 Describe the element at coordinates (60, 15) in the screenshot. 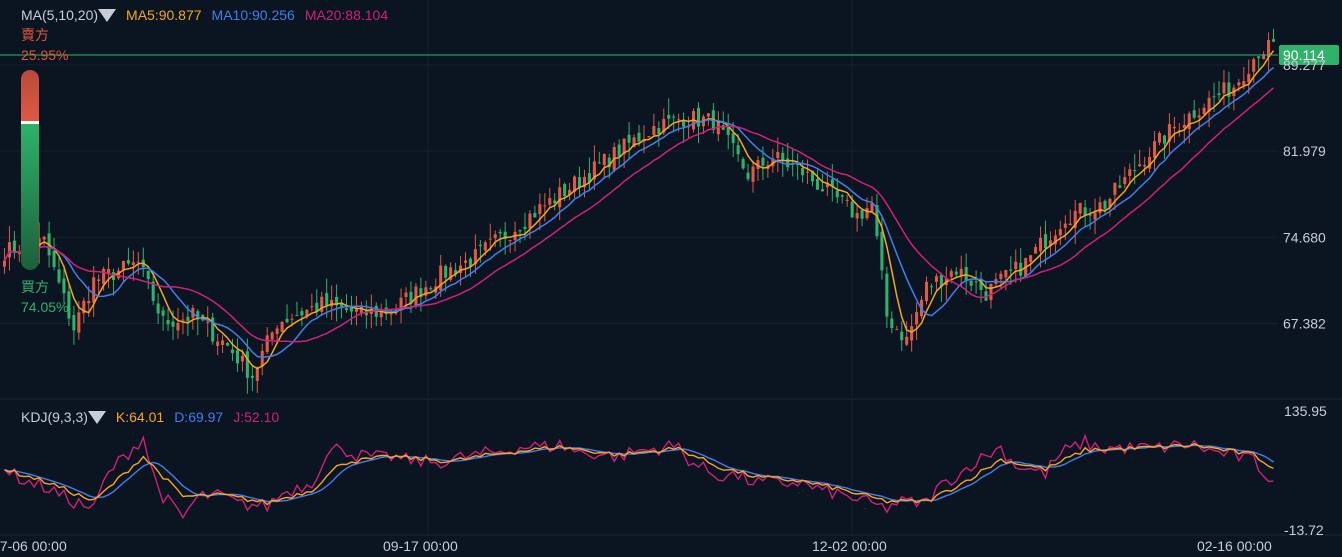

I see `main-indicator-label: MA(5,10,20)` at that location.